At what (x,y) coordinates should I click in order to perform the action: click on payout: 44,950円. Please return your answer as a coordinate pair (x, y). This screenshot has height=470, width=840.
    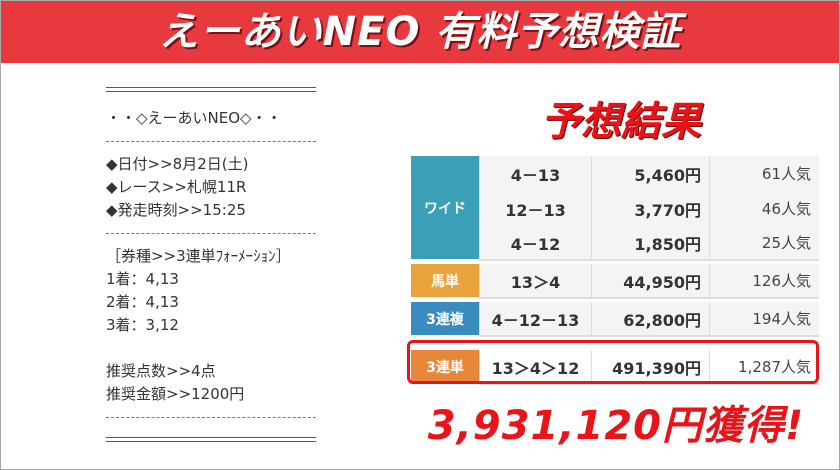
    Looking at the image, I should click on (650, 281).